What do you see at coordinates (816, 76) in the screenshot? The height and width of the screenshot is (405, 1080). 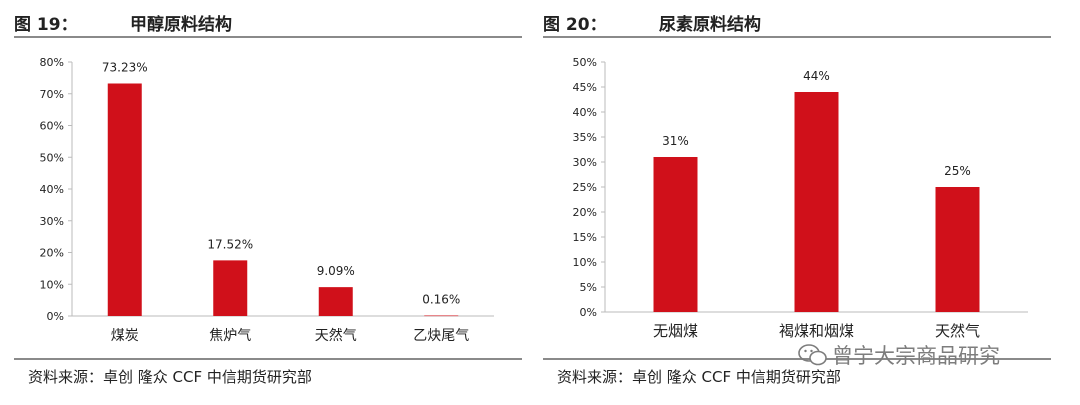 I see `data-label: 44%` at bounding box center [816, 76].